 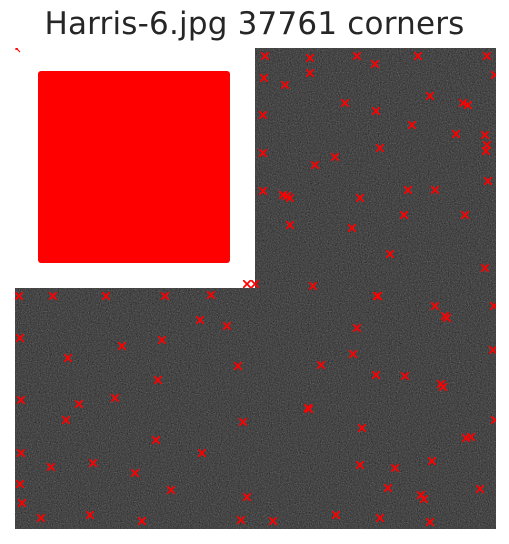 I want to click on figure-title: Harris-6.jpg 37761 corners, so click(x=254, y=24).